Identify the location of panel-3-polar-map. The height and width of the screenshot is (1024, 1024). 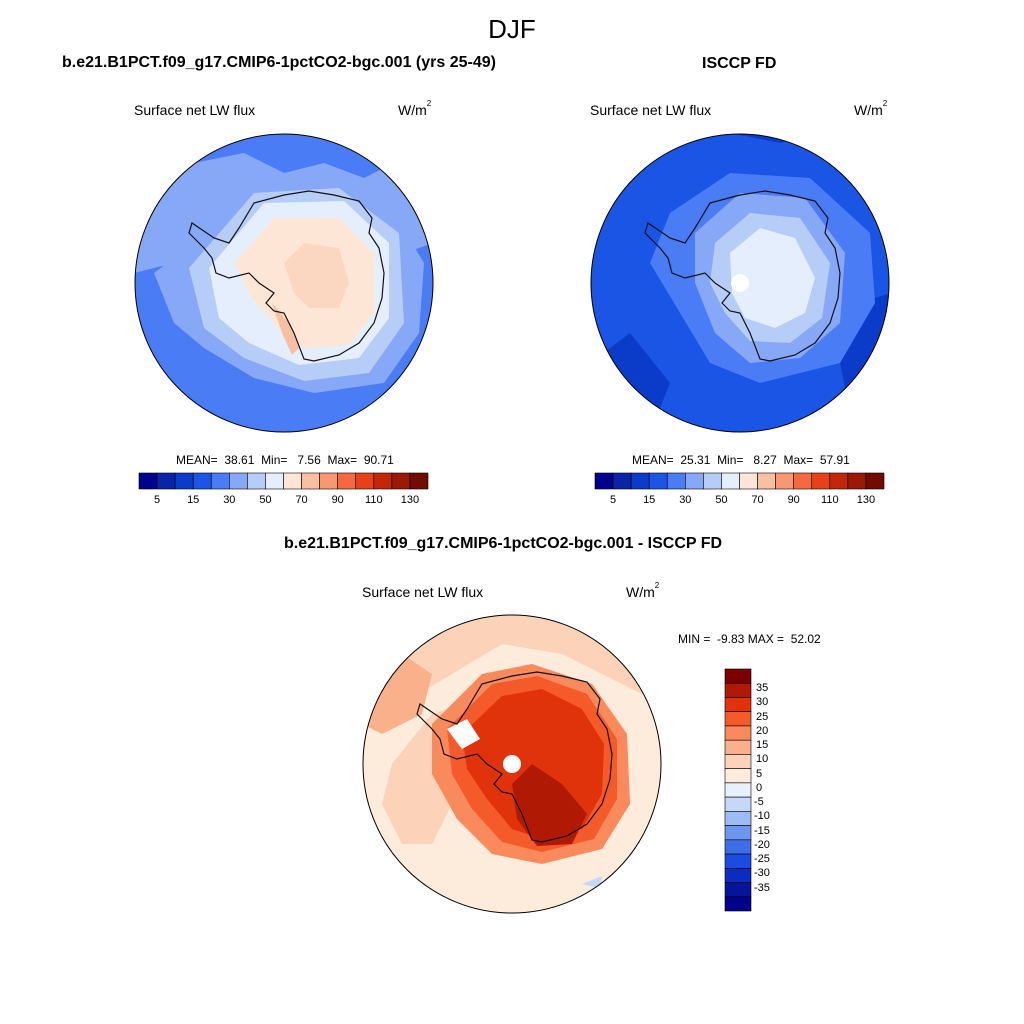
(512, 764).